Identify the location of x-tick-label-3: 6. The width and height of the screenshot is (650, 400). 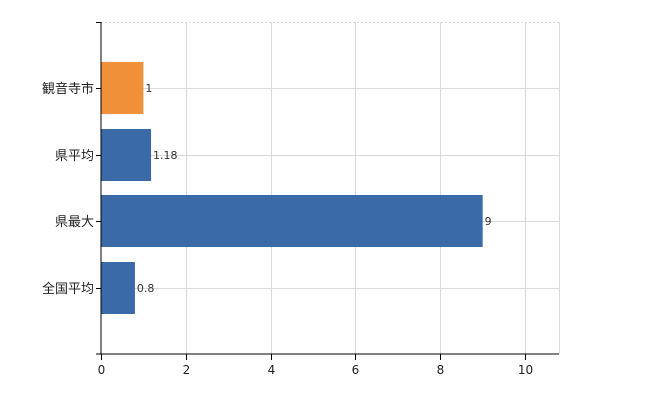
(356, 370).